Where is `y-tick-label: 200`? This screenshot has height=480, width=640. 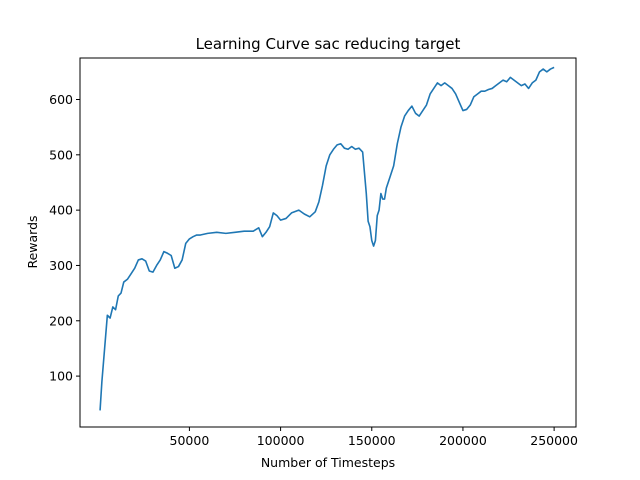 y-tick-label: 200 is located at coordinates (61, 320).